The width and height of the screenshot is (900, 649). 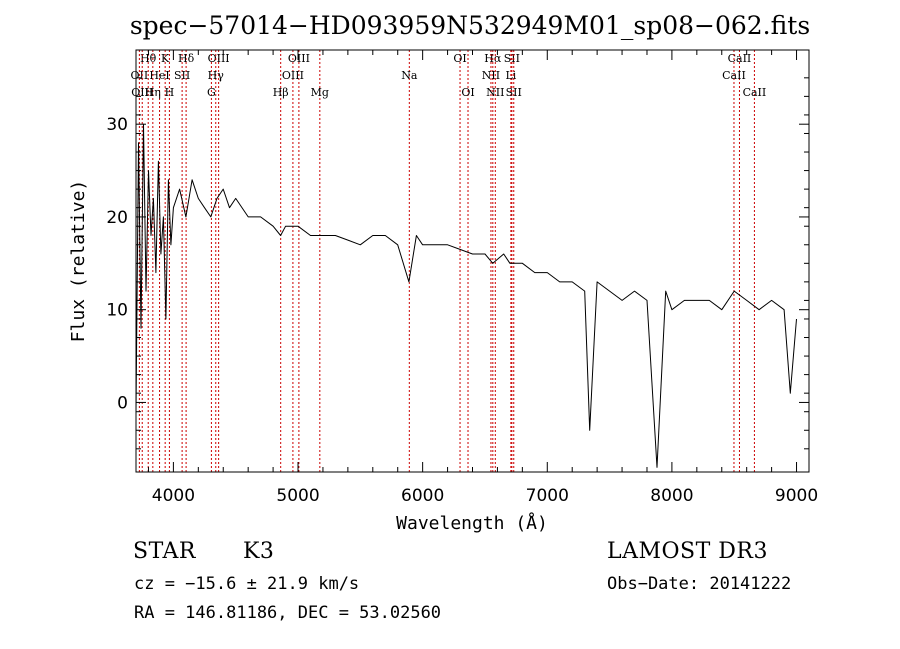 What do you see at coordinates (140, 75) in the screenshot?
I see `line-marker-label: OII` at bounding box center [140, 75].